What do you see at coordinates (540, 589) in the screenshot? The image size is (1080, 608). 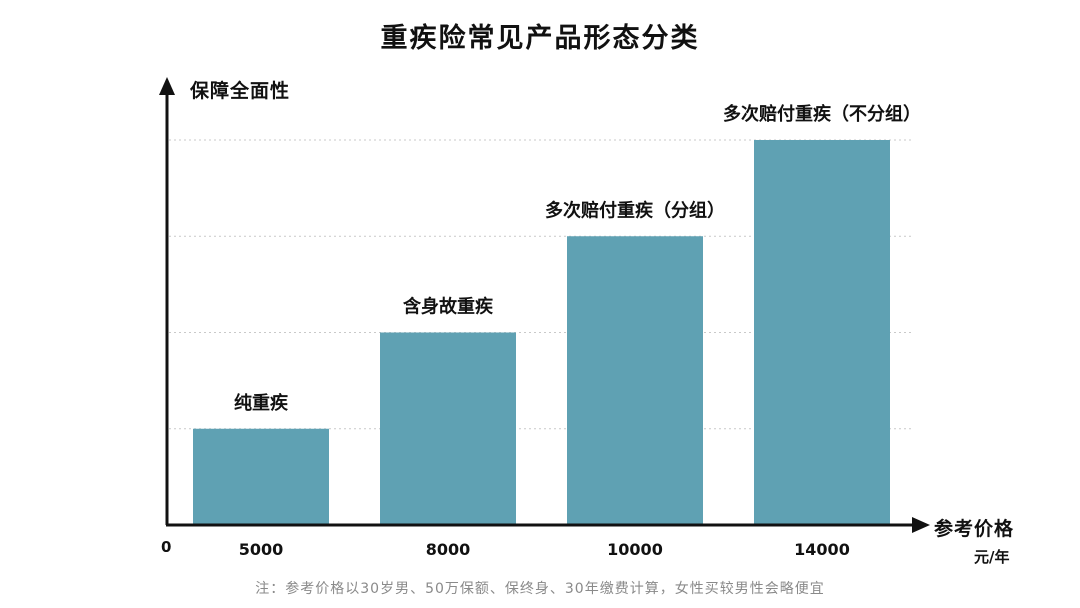 I see `footnote: 注：参考价格以30岁男、50万保额、保终身、30年缴费计算，女性买较男性会略便宜` at bounding box center [540, 589].